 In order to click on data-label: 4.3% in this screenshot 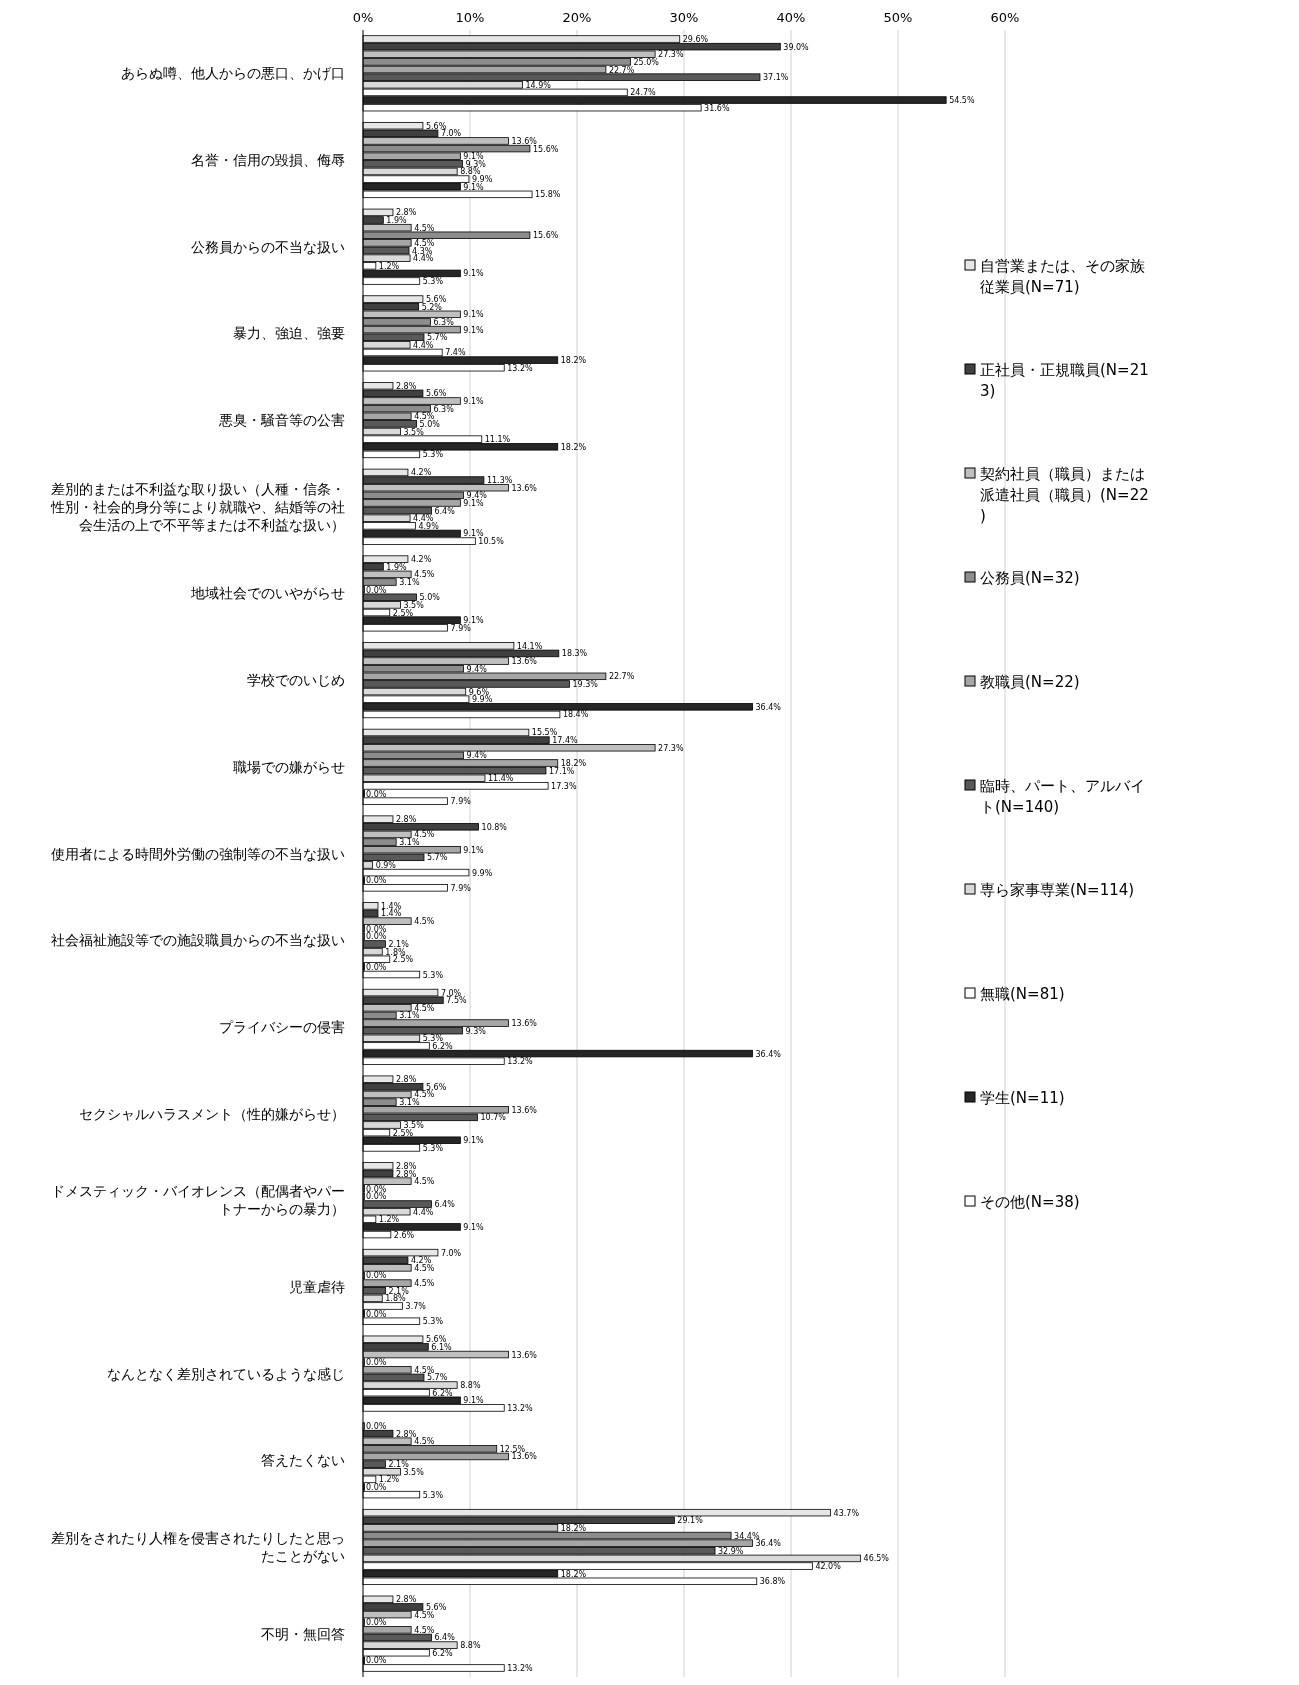, I will do `click(422, 251)`.